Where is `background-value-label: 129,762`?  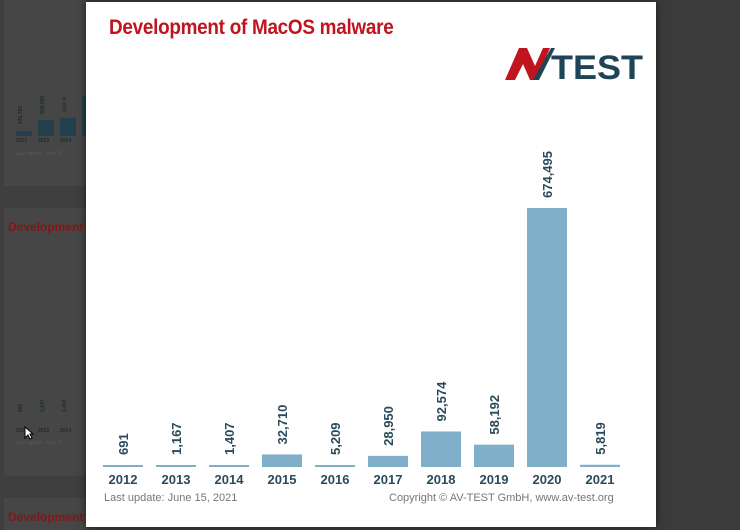
background-value-label: 129,762 is located at coordinates (21, 114).